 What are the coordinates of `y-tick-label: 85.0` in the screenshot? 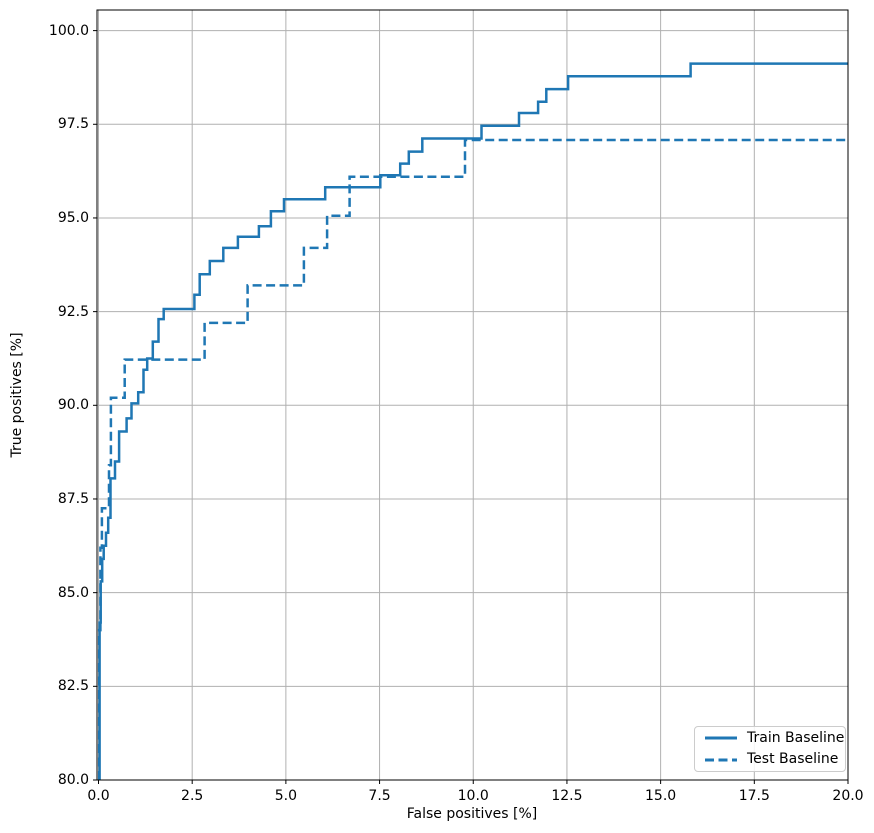 It's located at (73, 592).